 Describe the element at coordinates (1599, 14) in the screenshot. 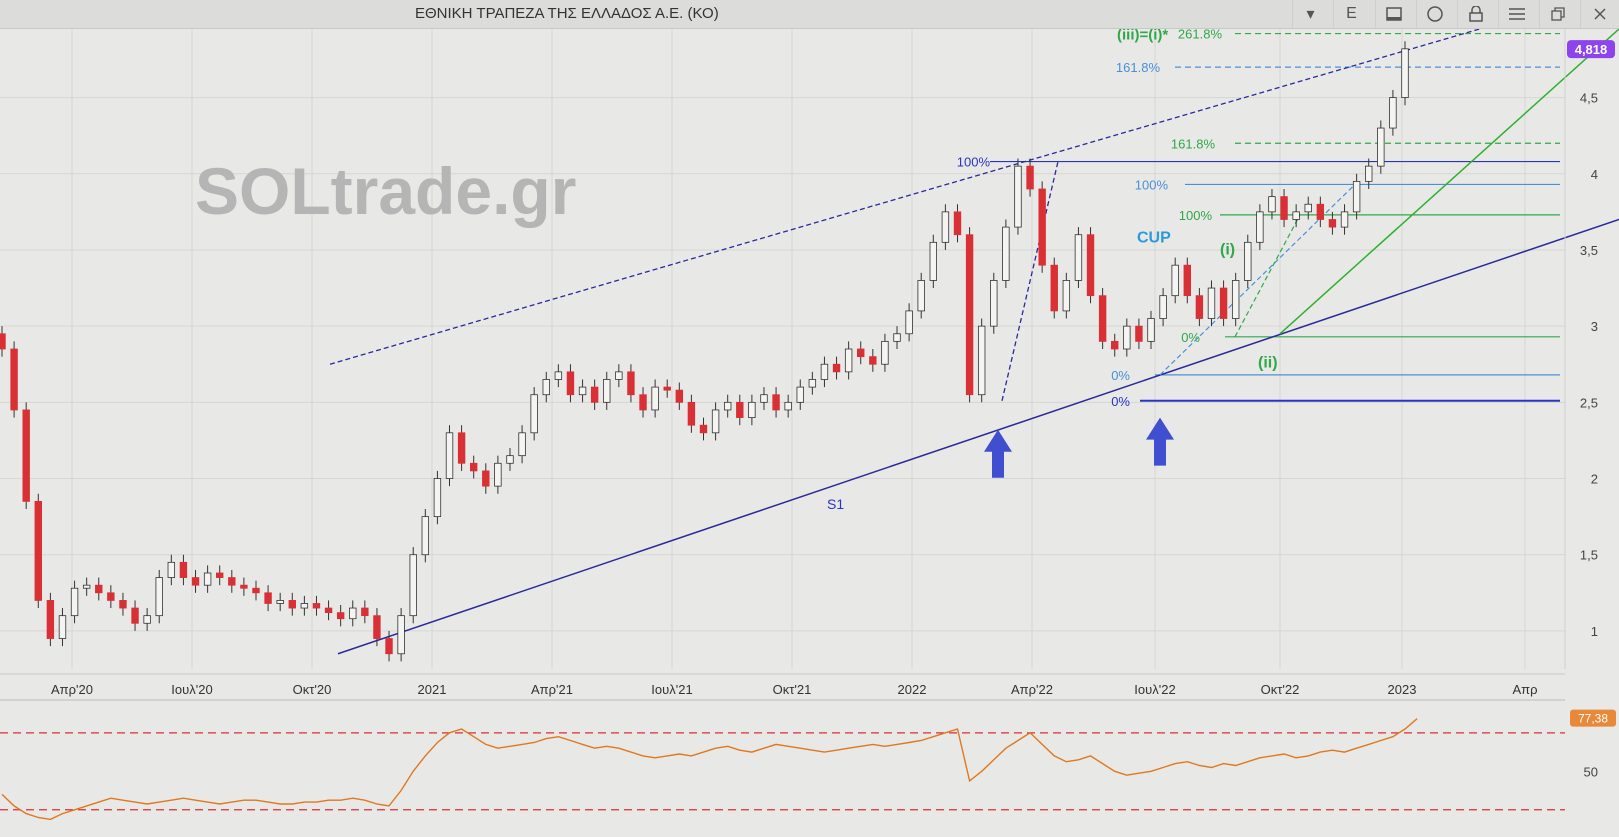

I see `close-icon` at that location.